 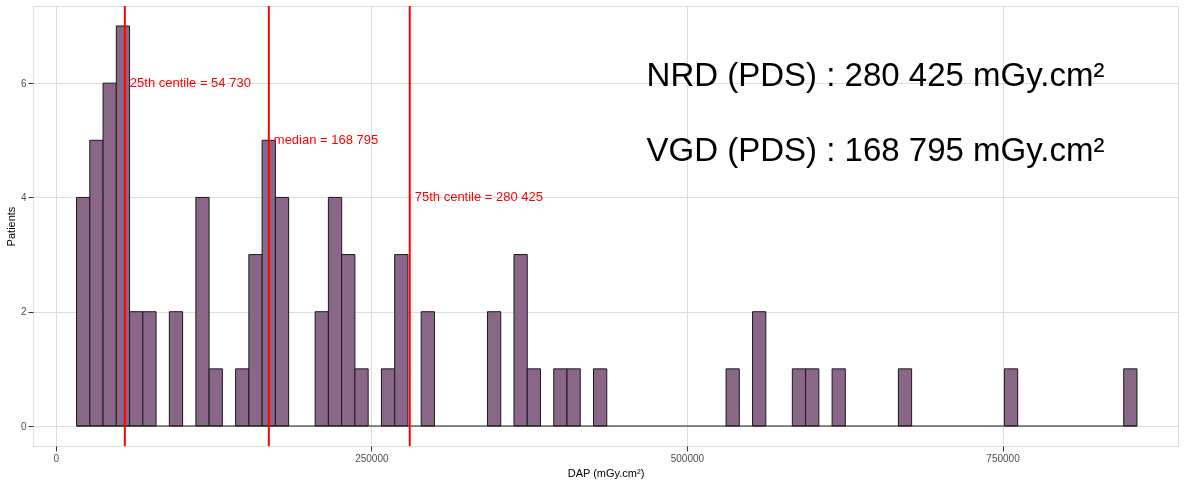 I want to click on annotation: VGD (PDS) : 168 795 mGy.cm², so click(x=875, y=149).